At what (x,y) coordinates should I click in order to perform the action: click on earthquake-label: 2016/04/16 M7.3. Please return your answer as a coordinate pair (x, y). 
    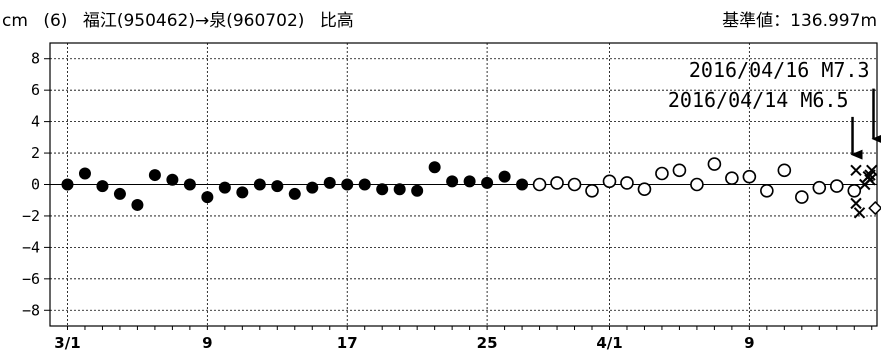
    Looking at the image, I should click on (779, 70).